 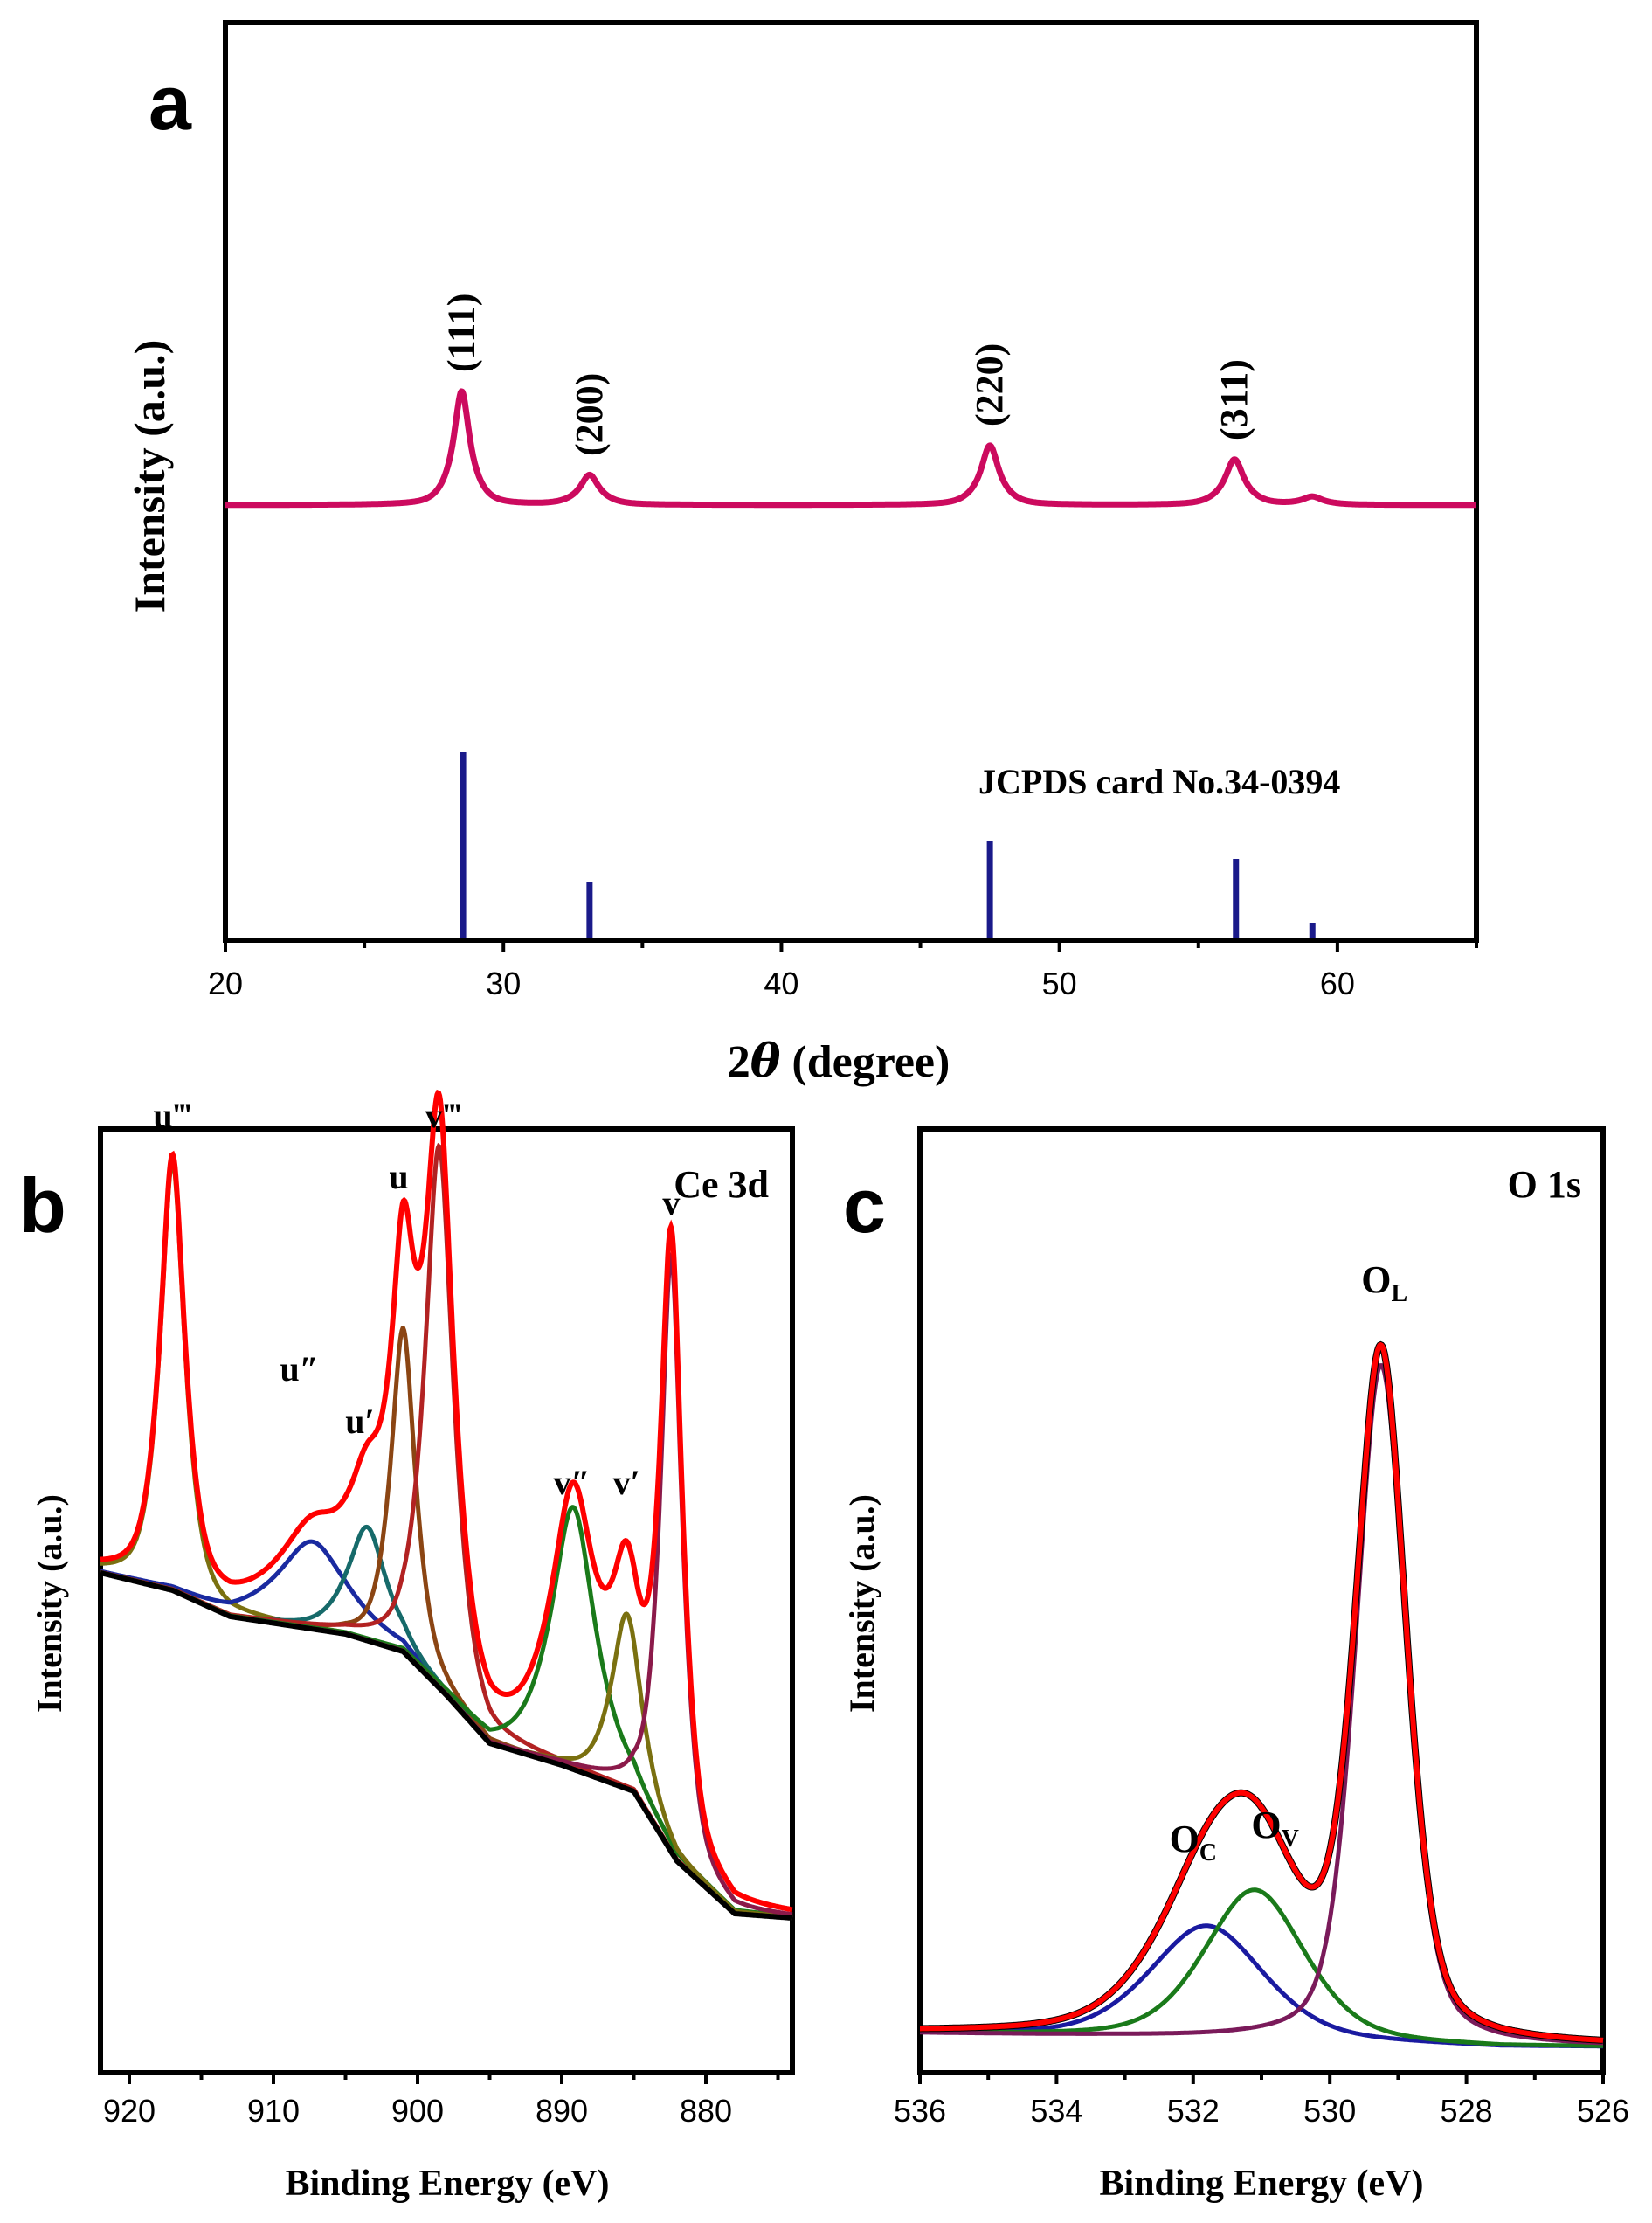 I want to click on peak-label: (220), so click(x=989, y=384).